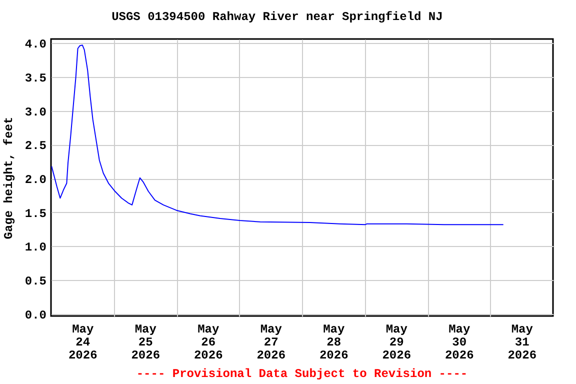 This screenshot has height=384, width=576. What do you see at coordinates (271, 342) in the screenshot?
I see `x-tick-label: May 27 2026` at bounding box center [271, 342].